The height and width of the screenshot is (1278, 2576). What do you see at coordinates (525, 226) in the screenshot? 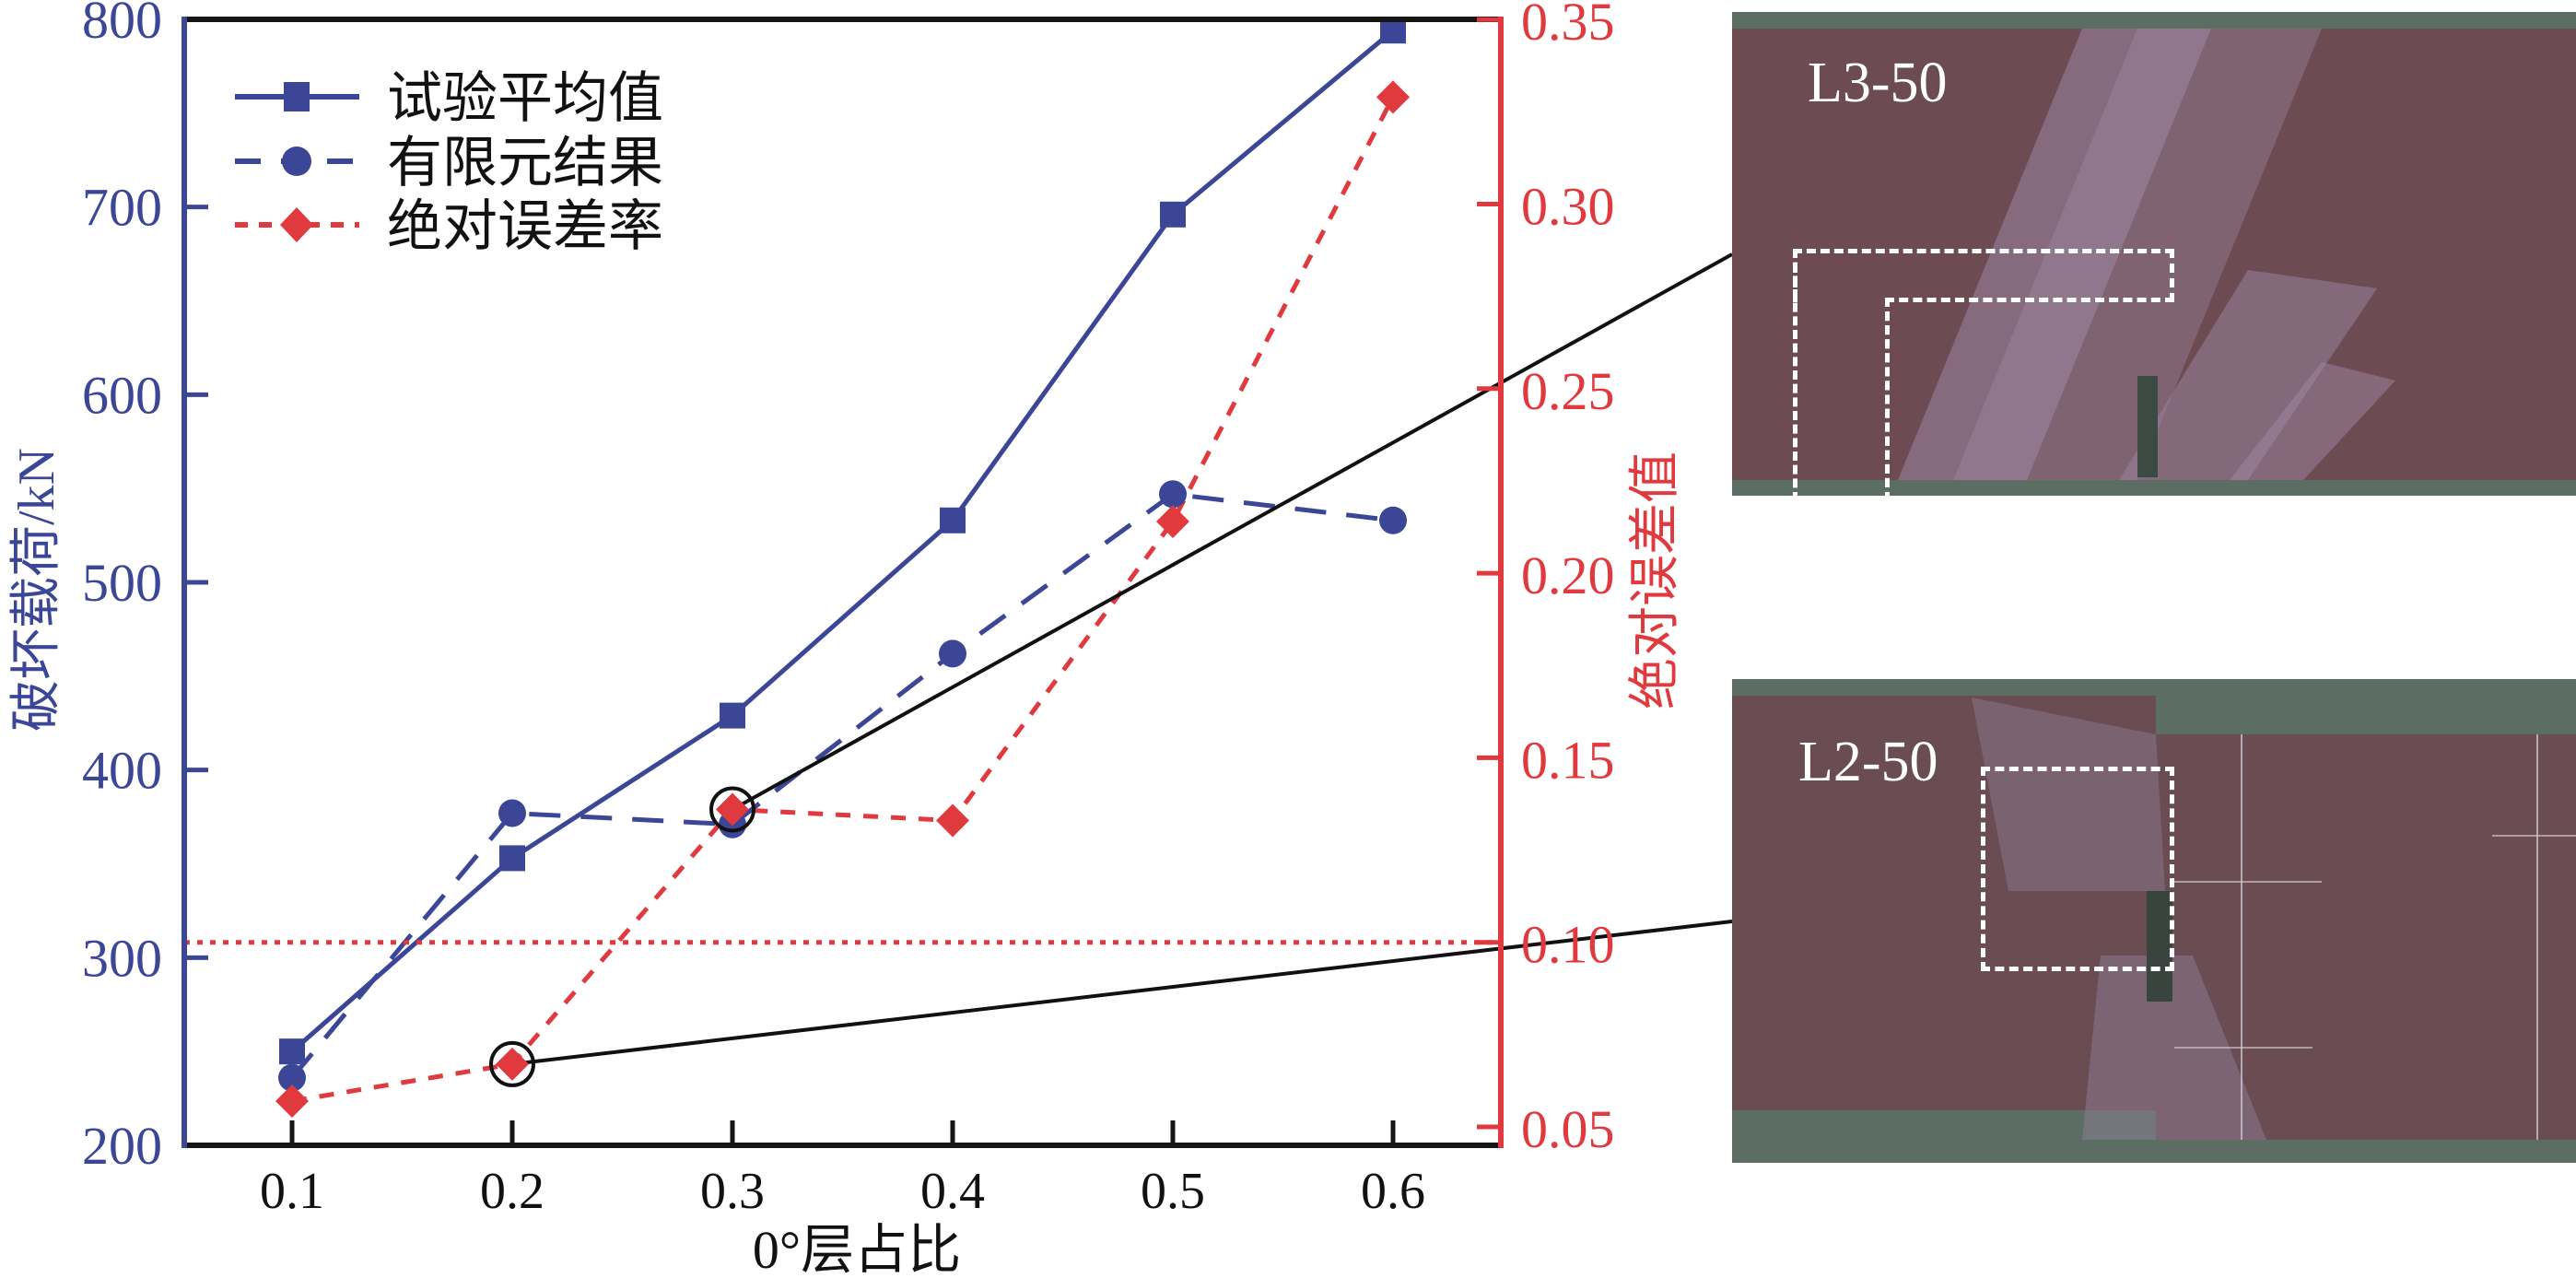
I see `legend-label: 绝对误差率` at bounding box center [525, 226].